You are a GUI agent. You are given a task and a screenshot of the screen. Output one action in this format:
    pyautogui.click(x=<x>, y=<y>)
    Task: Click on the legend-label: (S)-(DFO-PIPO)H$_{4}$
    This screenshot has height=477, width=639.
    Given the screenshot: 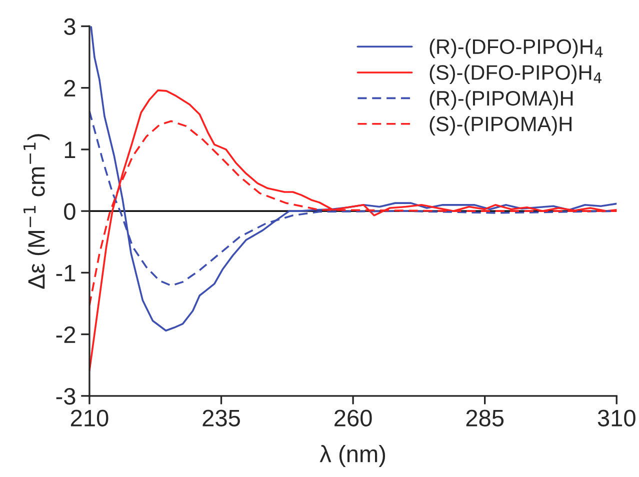 What is the action you would take?
    pyautogui.click(x=516, y=74)
    